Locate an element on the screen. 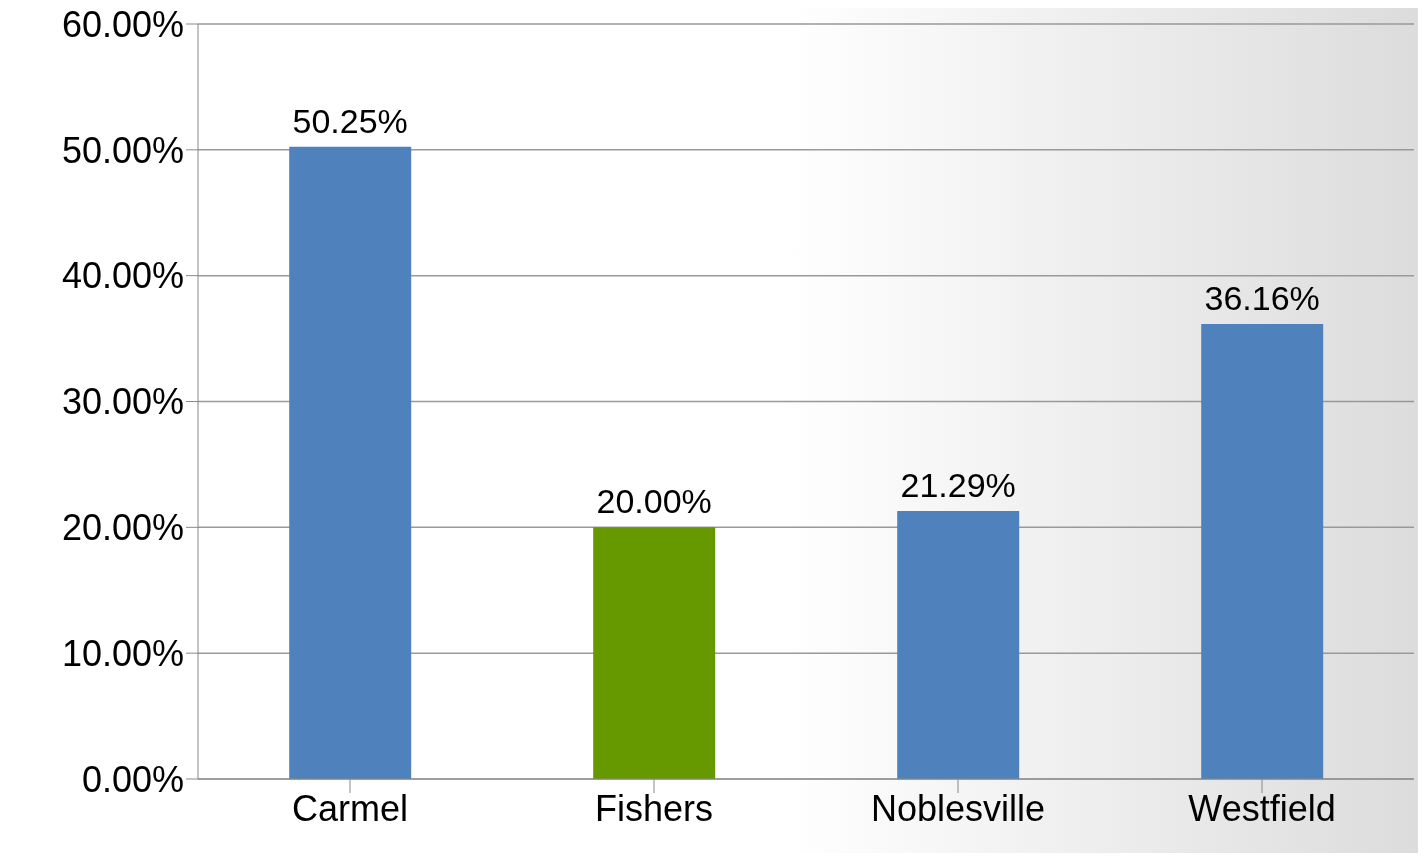  data-label: 50.25% is located at coordinates (350, 120).